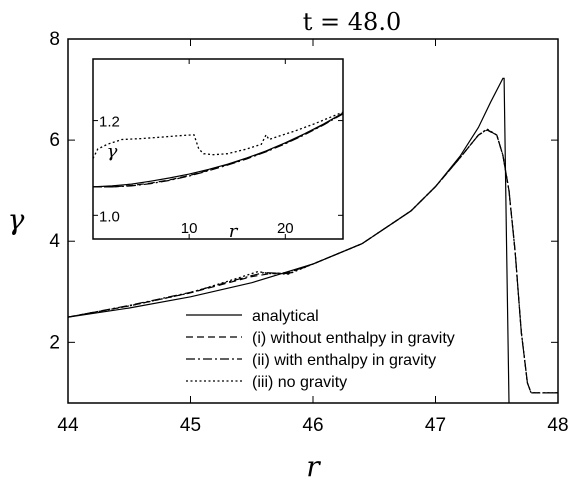  I want to click on inset-x-tick-label: 10, so click(189, 228).